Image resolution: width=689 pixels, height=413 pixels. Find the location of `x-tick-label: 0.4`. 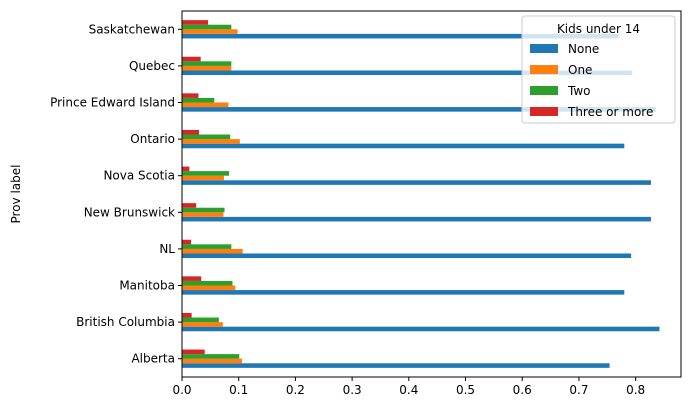

x-tick-label: 0.4 is located at coordinates (408, 390).